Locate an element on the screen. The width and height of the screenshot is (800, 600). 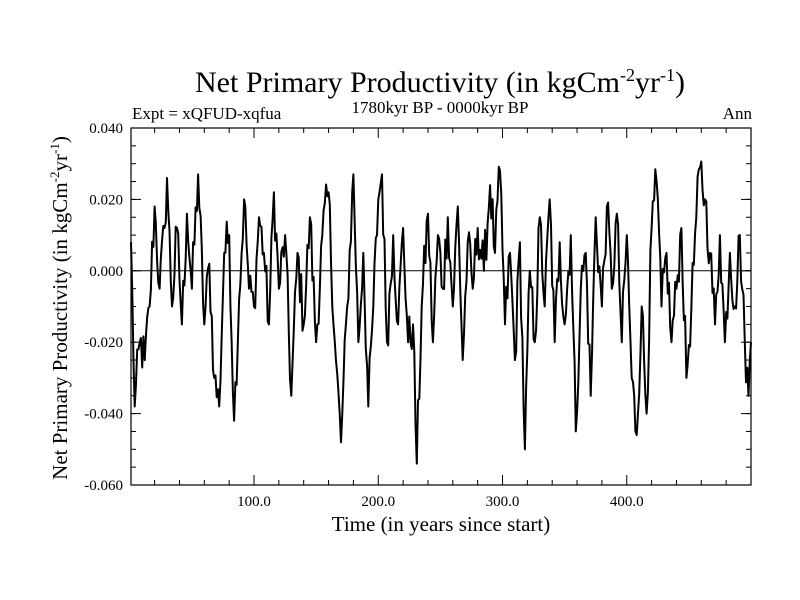
ylabel-mid: yr is located at coordinates (60, 163).